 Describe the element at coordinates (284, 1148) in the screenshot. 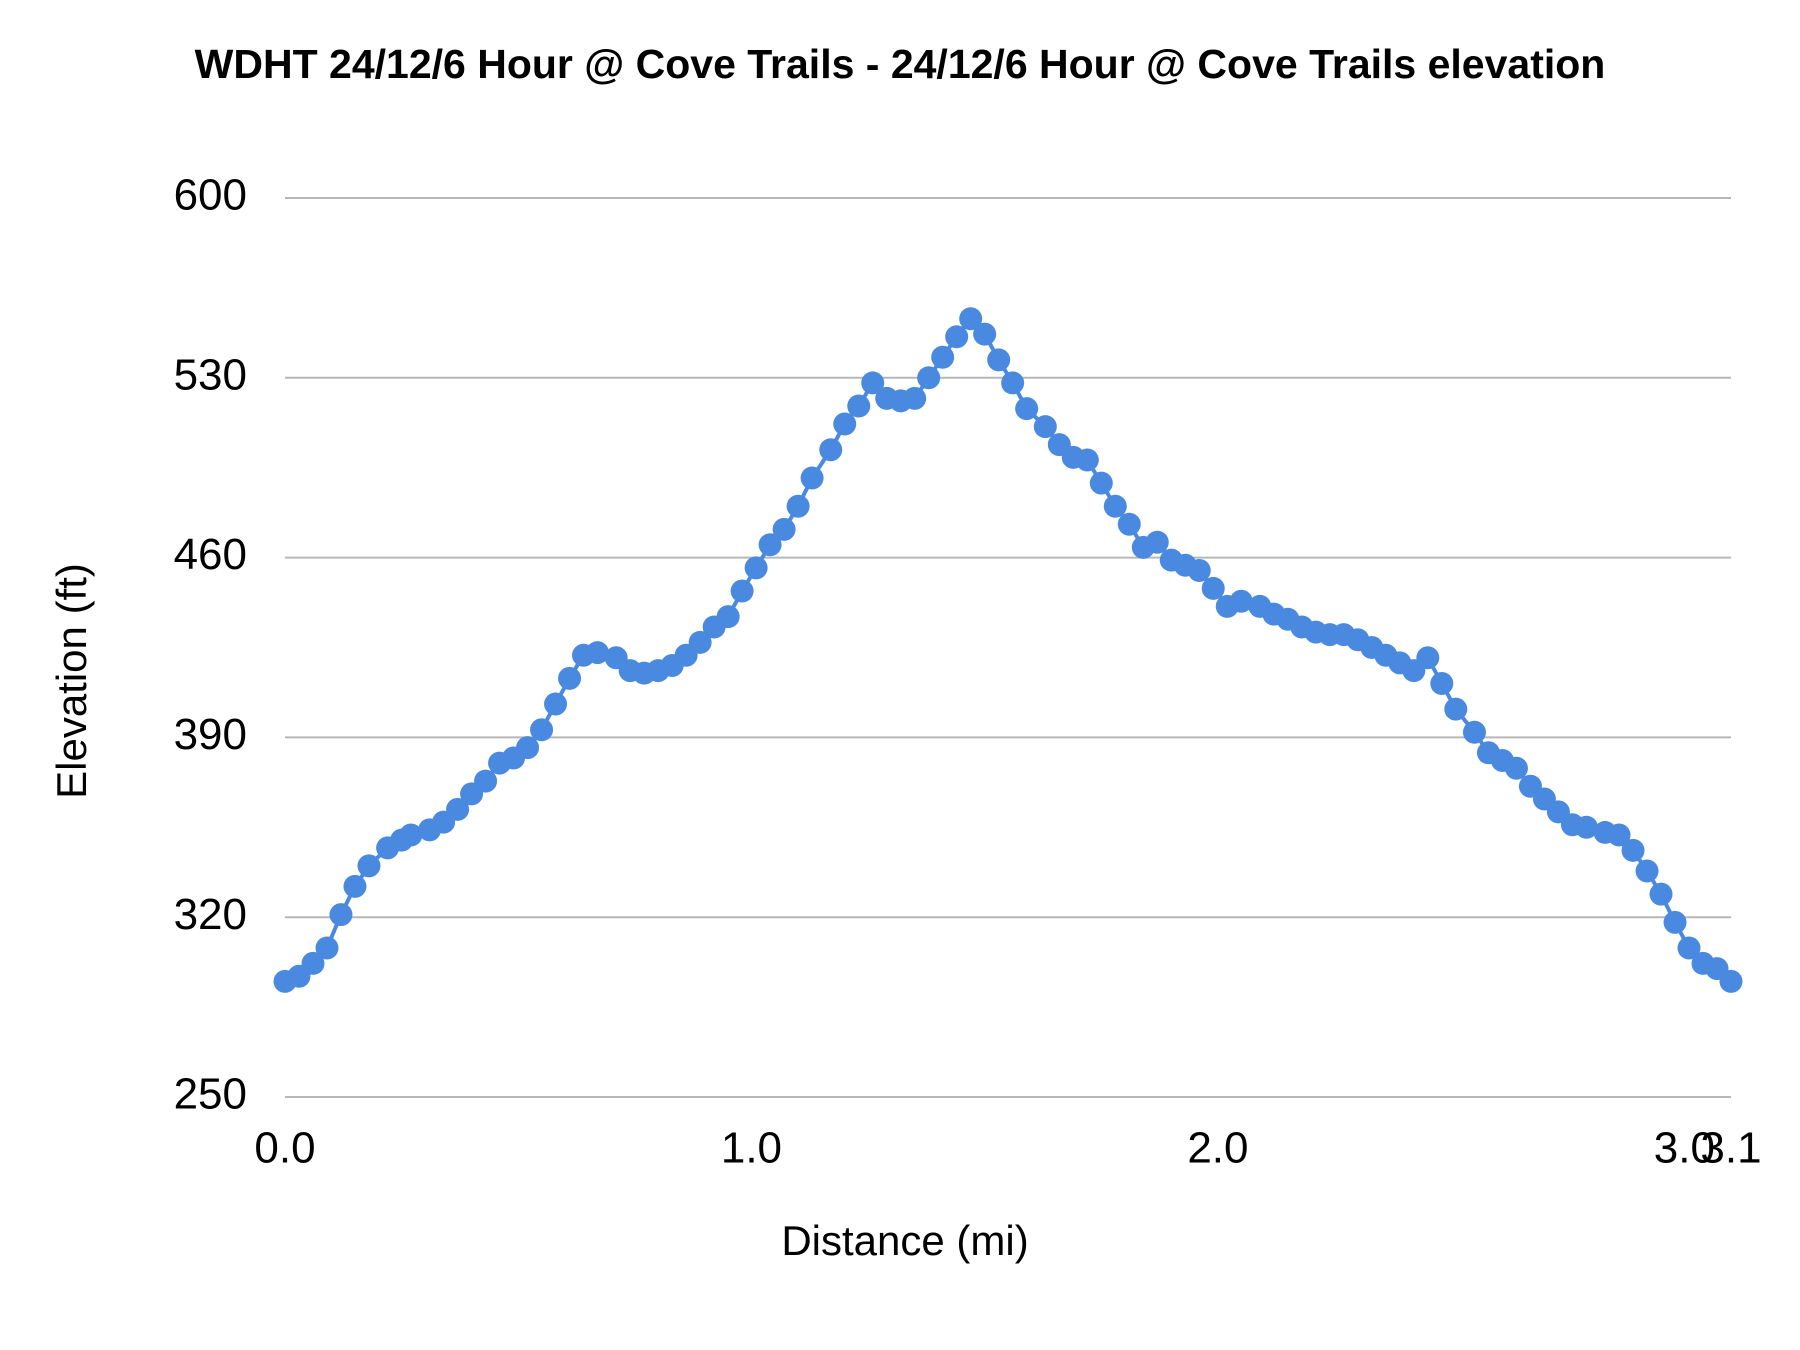

I see `x-tick-label: 0.0` at that location.